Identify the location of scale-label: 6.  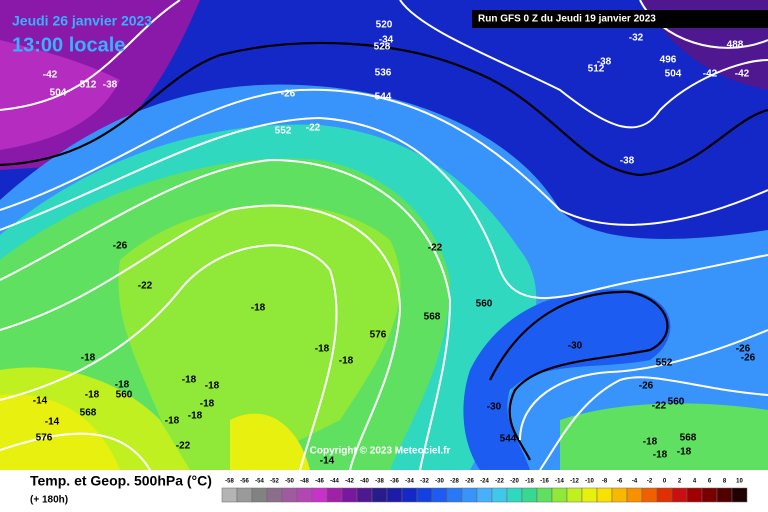
(710, 482).